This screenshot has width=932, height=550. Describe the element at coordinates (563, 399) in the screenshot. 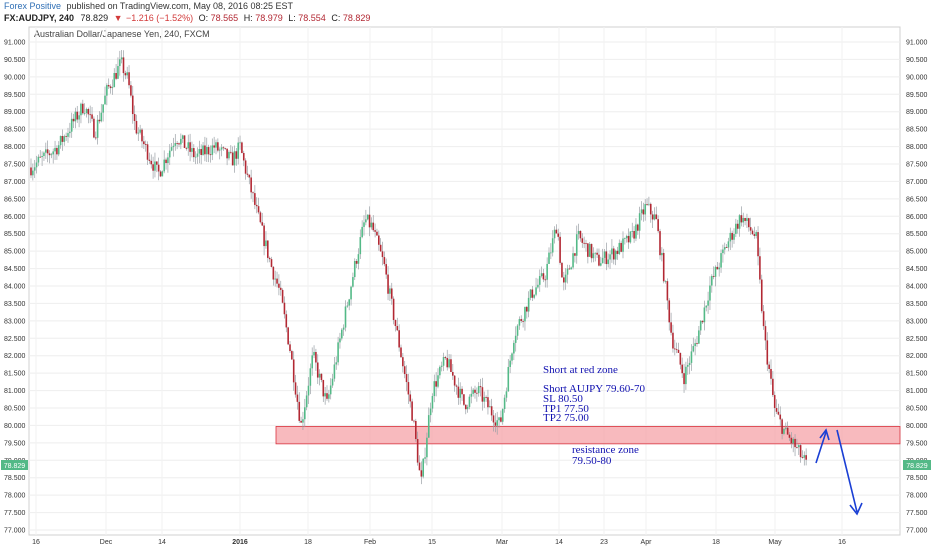

I see `trade-line-2: SL 80.50` at that location.